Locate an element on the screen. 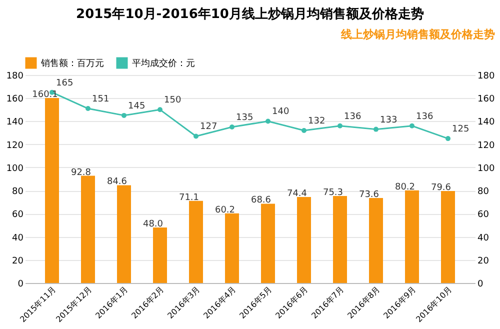 This screenshot has height=329, width=500. data-label: 151 is located at coordinates (101, 99).